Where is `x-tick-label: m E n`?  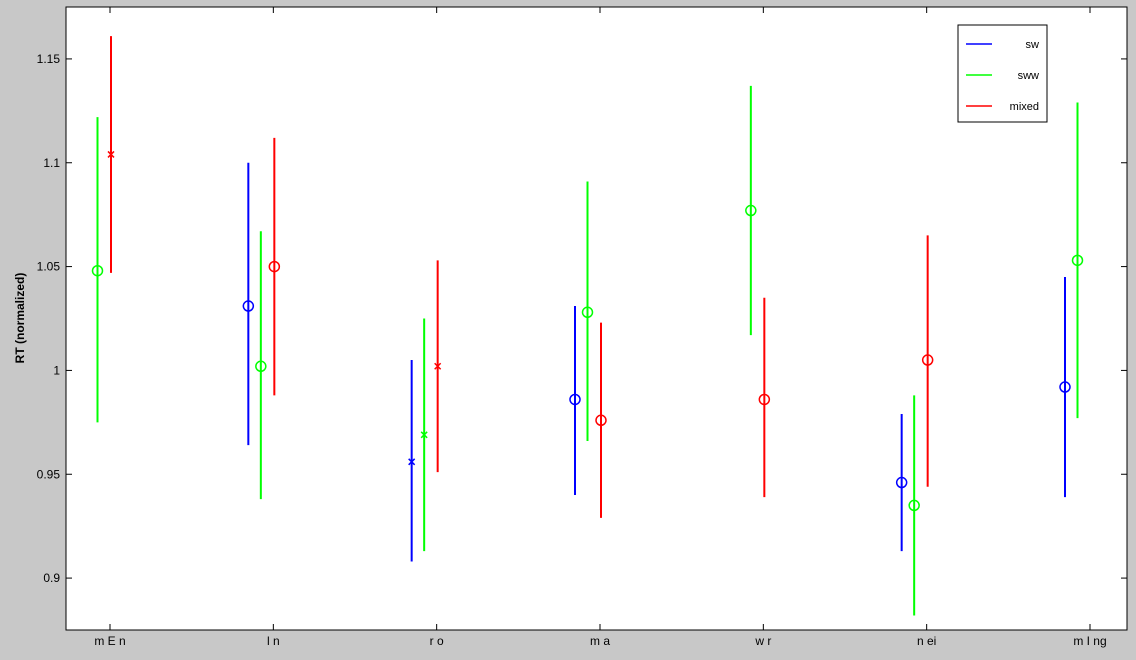
x-tick-label: m E n is located at coordinates (109, 641).